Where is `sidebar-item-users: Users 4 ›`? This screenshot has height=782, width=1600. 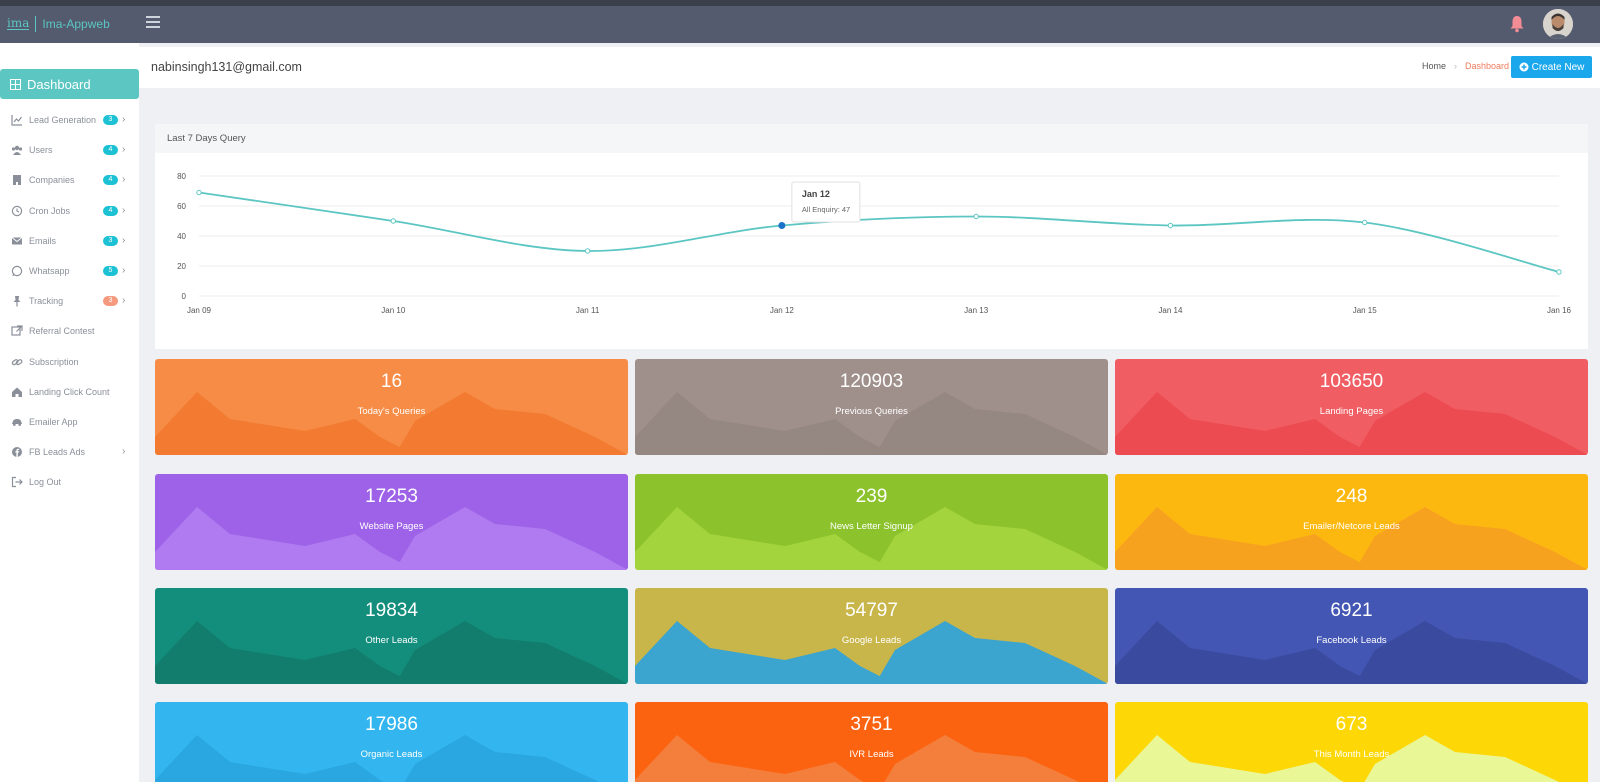
sidebar-item-users: Users 4 › is located at coordinates (69, 150).